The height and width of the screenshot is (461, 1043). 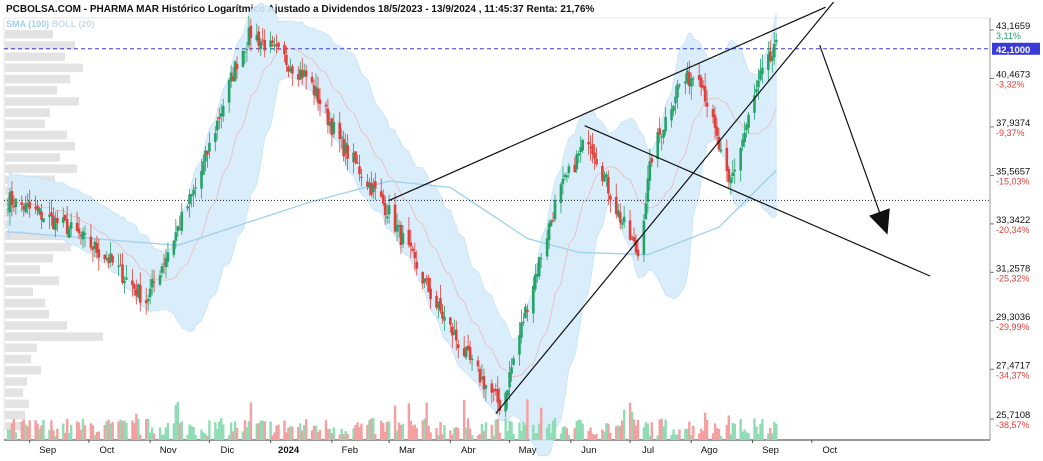 What do you see at coordinates (1013, 50) in the screenshot?
I see `current-price-label: 42,1000` at bounding box center [1013, 50].